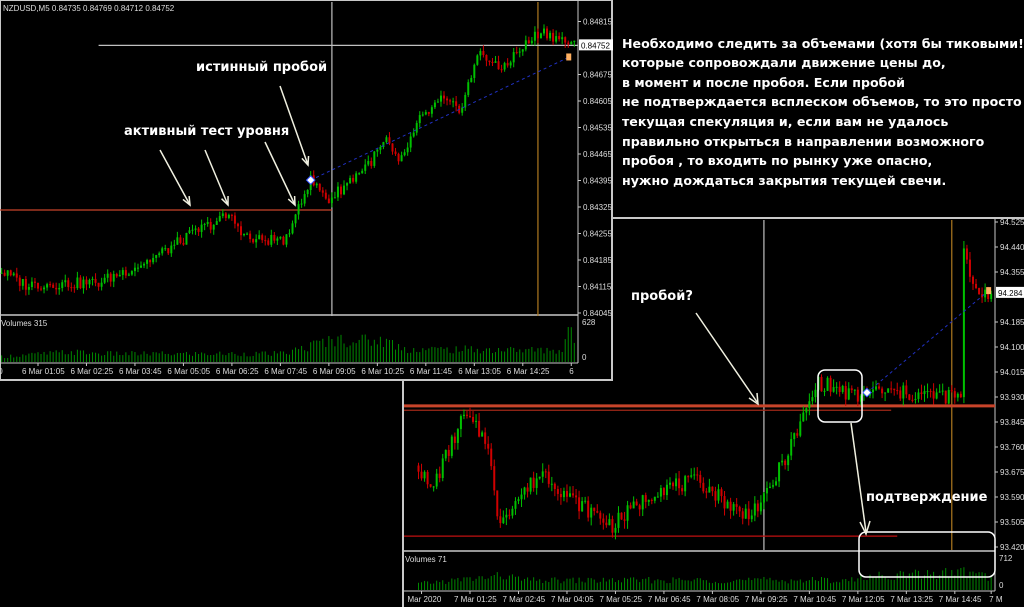 Image resolution: width=1024 pixels, height=607 pixels. Describe the element at coordinates (784, 63) in the screenshot. I see `text-line: которые сопровождали движение цены до,` at that location.